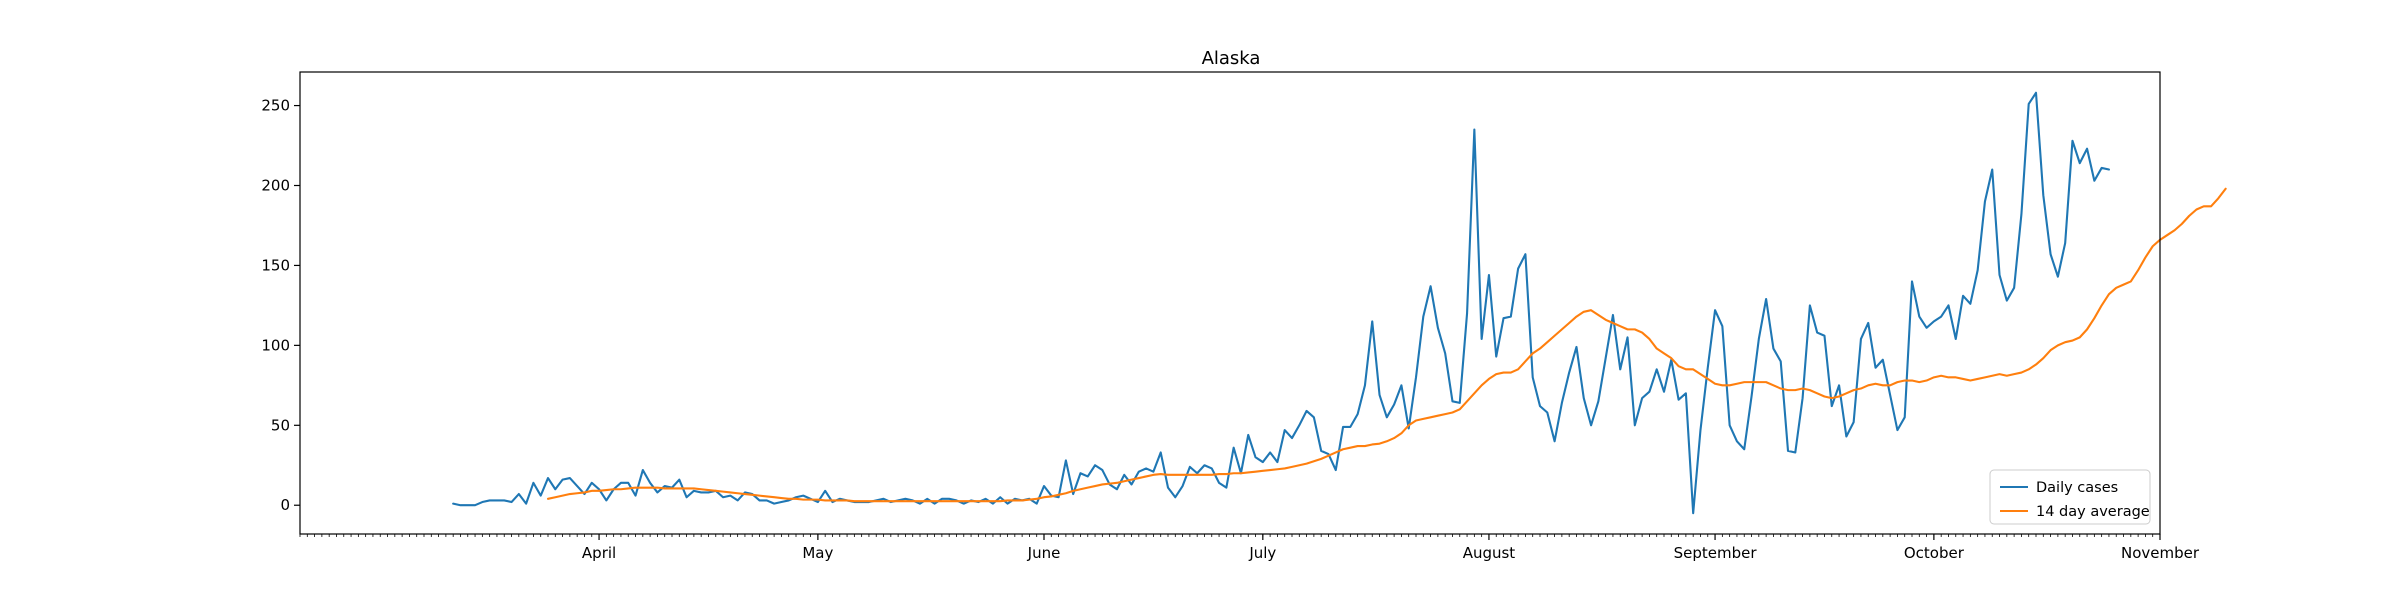 The width and height of the screenshot is (2400, 600). What do you see at coordinates (1489, 553) in the screenshot?
I see `x-tick-label-4: August` at bounding box center [1489, 553].